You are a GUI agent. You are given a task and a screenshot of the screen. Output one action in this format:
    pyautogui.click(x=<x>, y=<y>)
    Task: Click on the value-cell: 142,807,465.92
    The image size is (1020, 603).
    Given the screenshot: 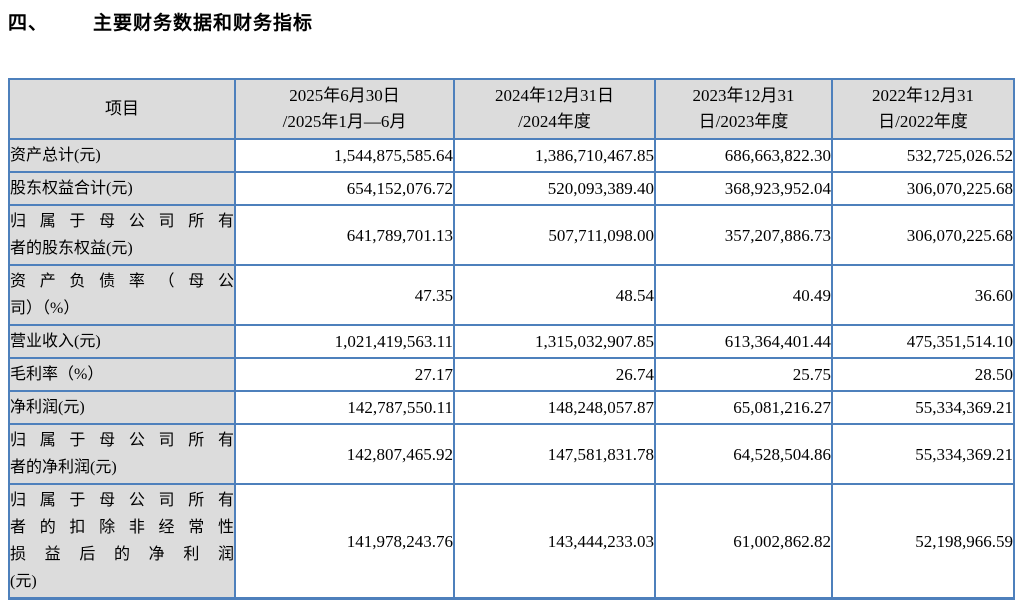 What is the action you would take?
    pyautogui.click(x=344, y=454)
    